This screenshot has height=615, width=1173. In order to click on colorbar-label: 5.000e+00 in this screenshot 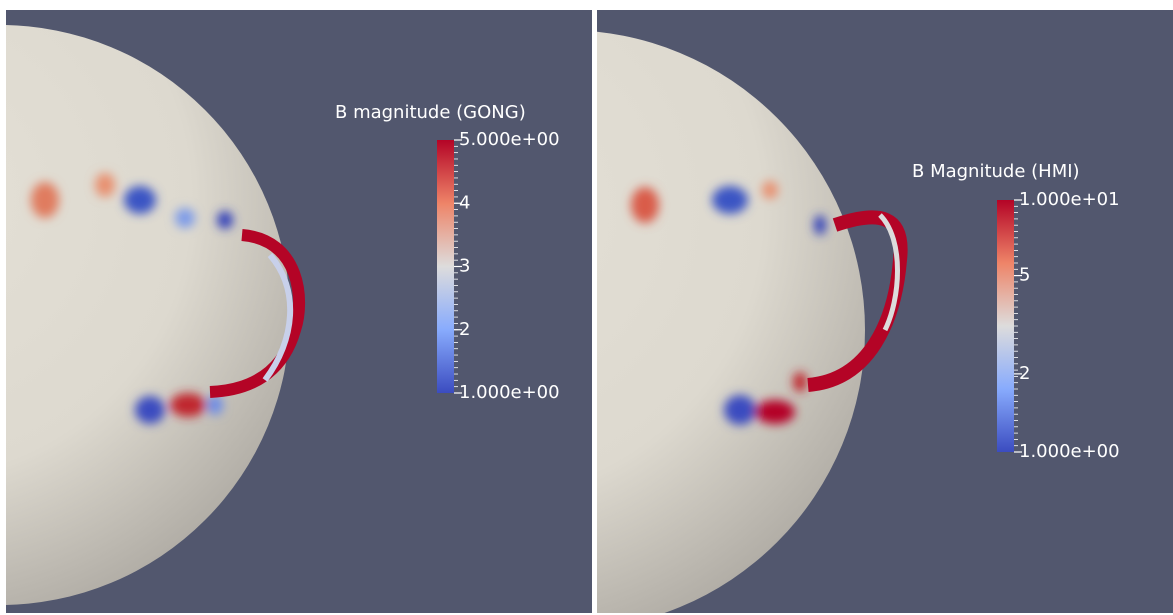, I will do `click(509, 139)`.